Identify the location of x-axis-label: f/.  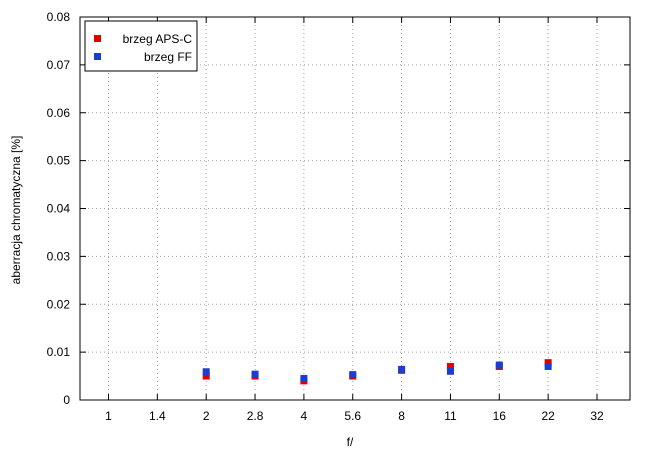
(350, 442).